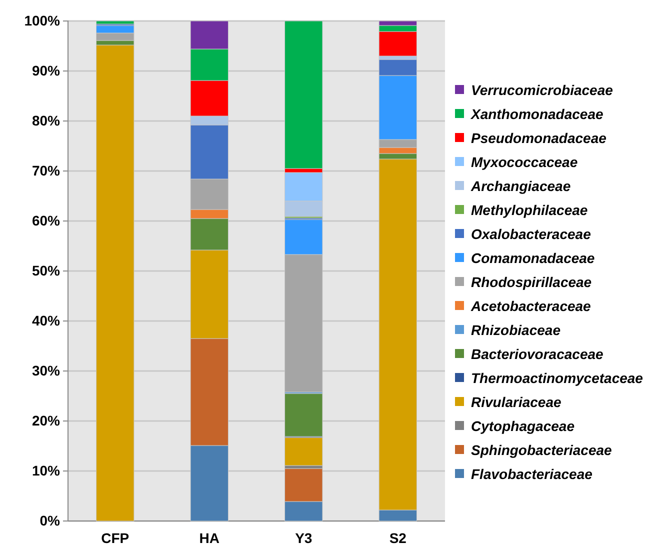 Image resolution: width=649 pixels, height=549 pixels. What do you see at coordinates (541, 450) in the screenshot?
I see `legend-label: Sphingobacteriaceae` at bounding box center [541, 450].